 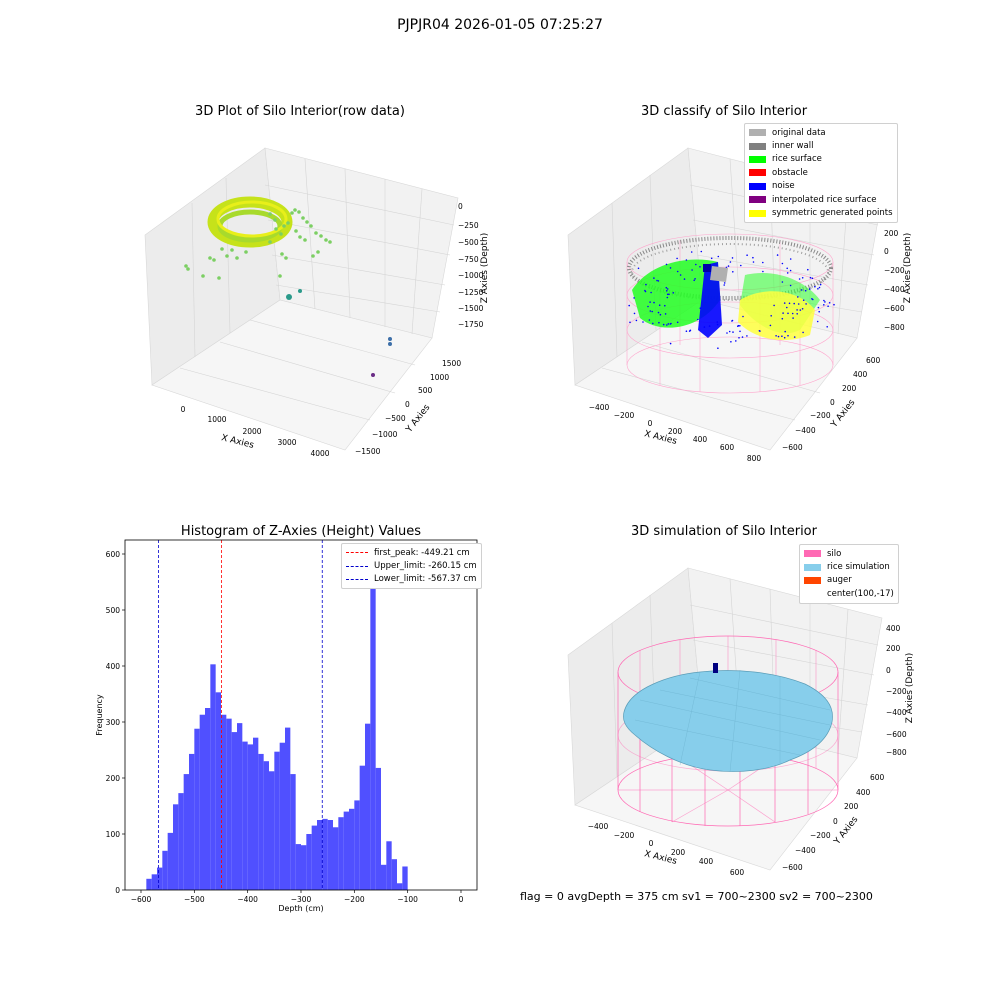 I want to click on hist-ytick-label: 200, so click(x=113, y=778).